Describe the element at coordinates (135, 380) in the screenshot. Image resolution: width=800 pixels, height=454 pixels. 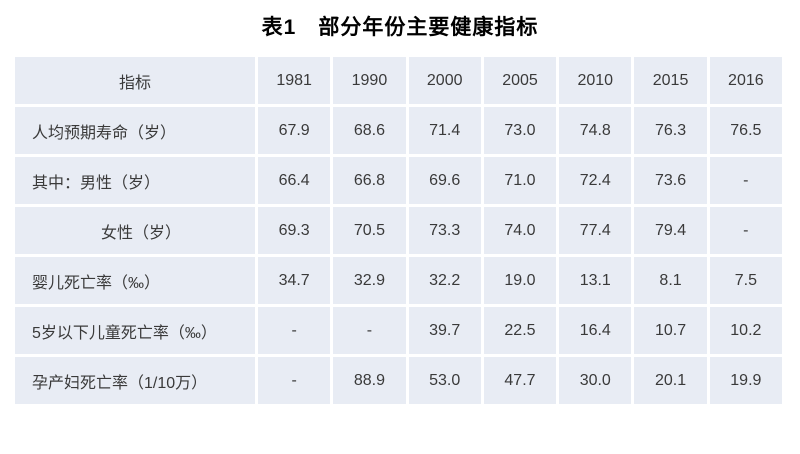
I see `row-label: 孕产妇死亡率（1/10万）` at that location.